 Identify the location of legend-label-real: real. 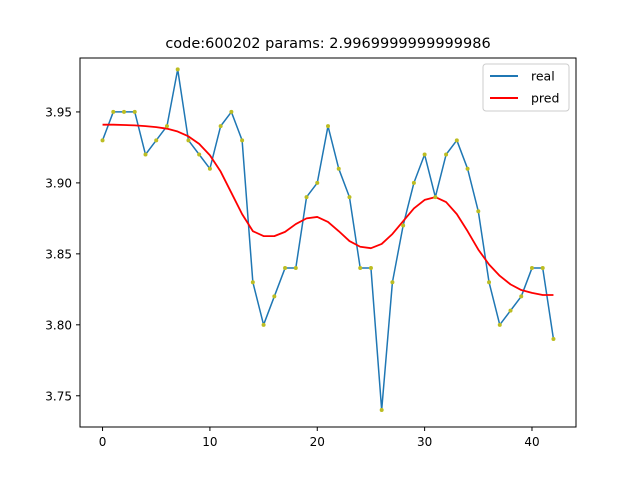
(543, 76).